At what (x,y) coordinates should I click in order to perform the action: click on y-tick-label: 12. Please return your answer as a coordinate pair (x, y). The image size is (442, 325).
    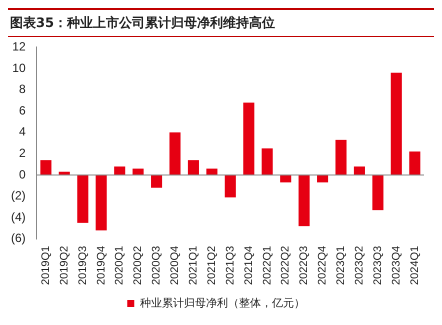
    Looking at the image, I should click on (19, 47).